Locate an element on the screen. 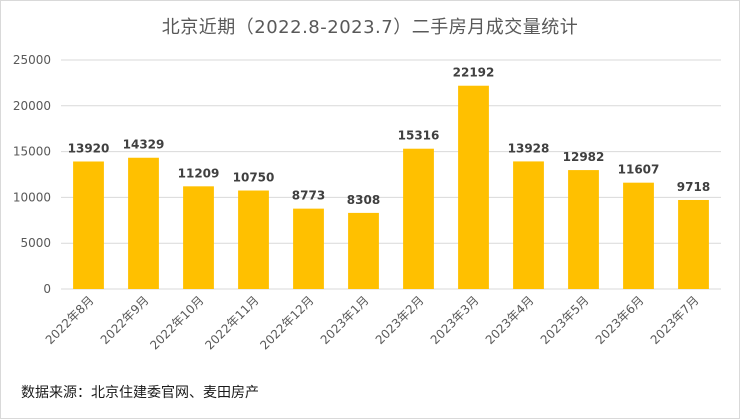 This screenshot has width=740, height=419. data-source-note: 数据来源：北京住建委官网、麦田房产 is located at coordinates (140, 393).